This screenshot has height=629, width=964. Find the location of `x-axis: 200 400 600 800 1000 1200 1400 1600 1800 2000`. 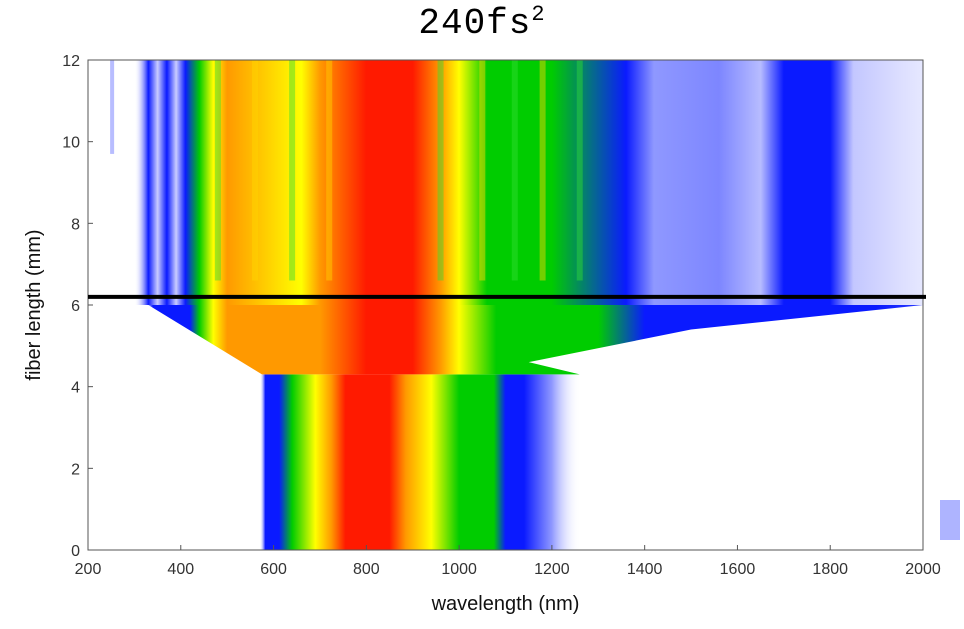

x-axis: 200 400 600 800 1000 1200 1400 1600 1800 2000 is located at coordinates (508, 561).